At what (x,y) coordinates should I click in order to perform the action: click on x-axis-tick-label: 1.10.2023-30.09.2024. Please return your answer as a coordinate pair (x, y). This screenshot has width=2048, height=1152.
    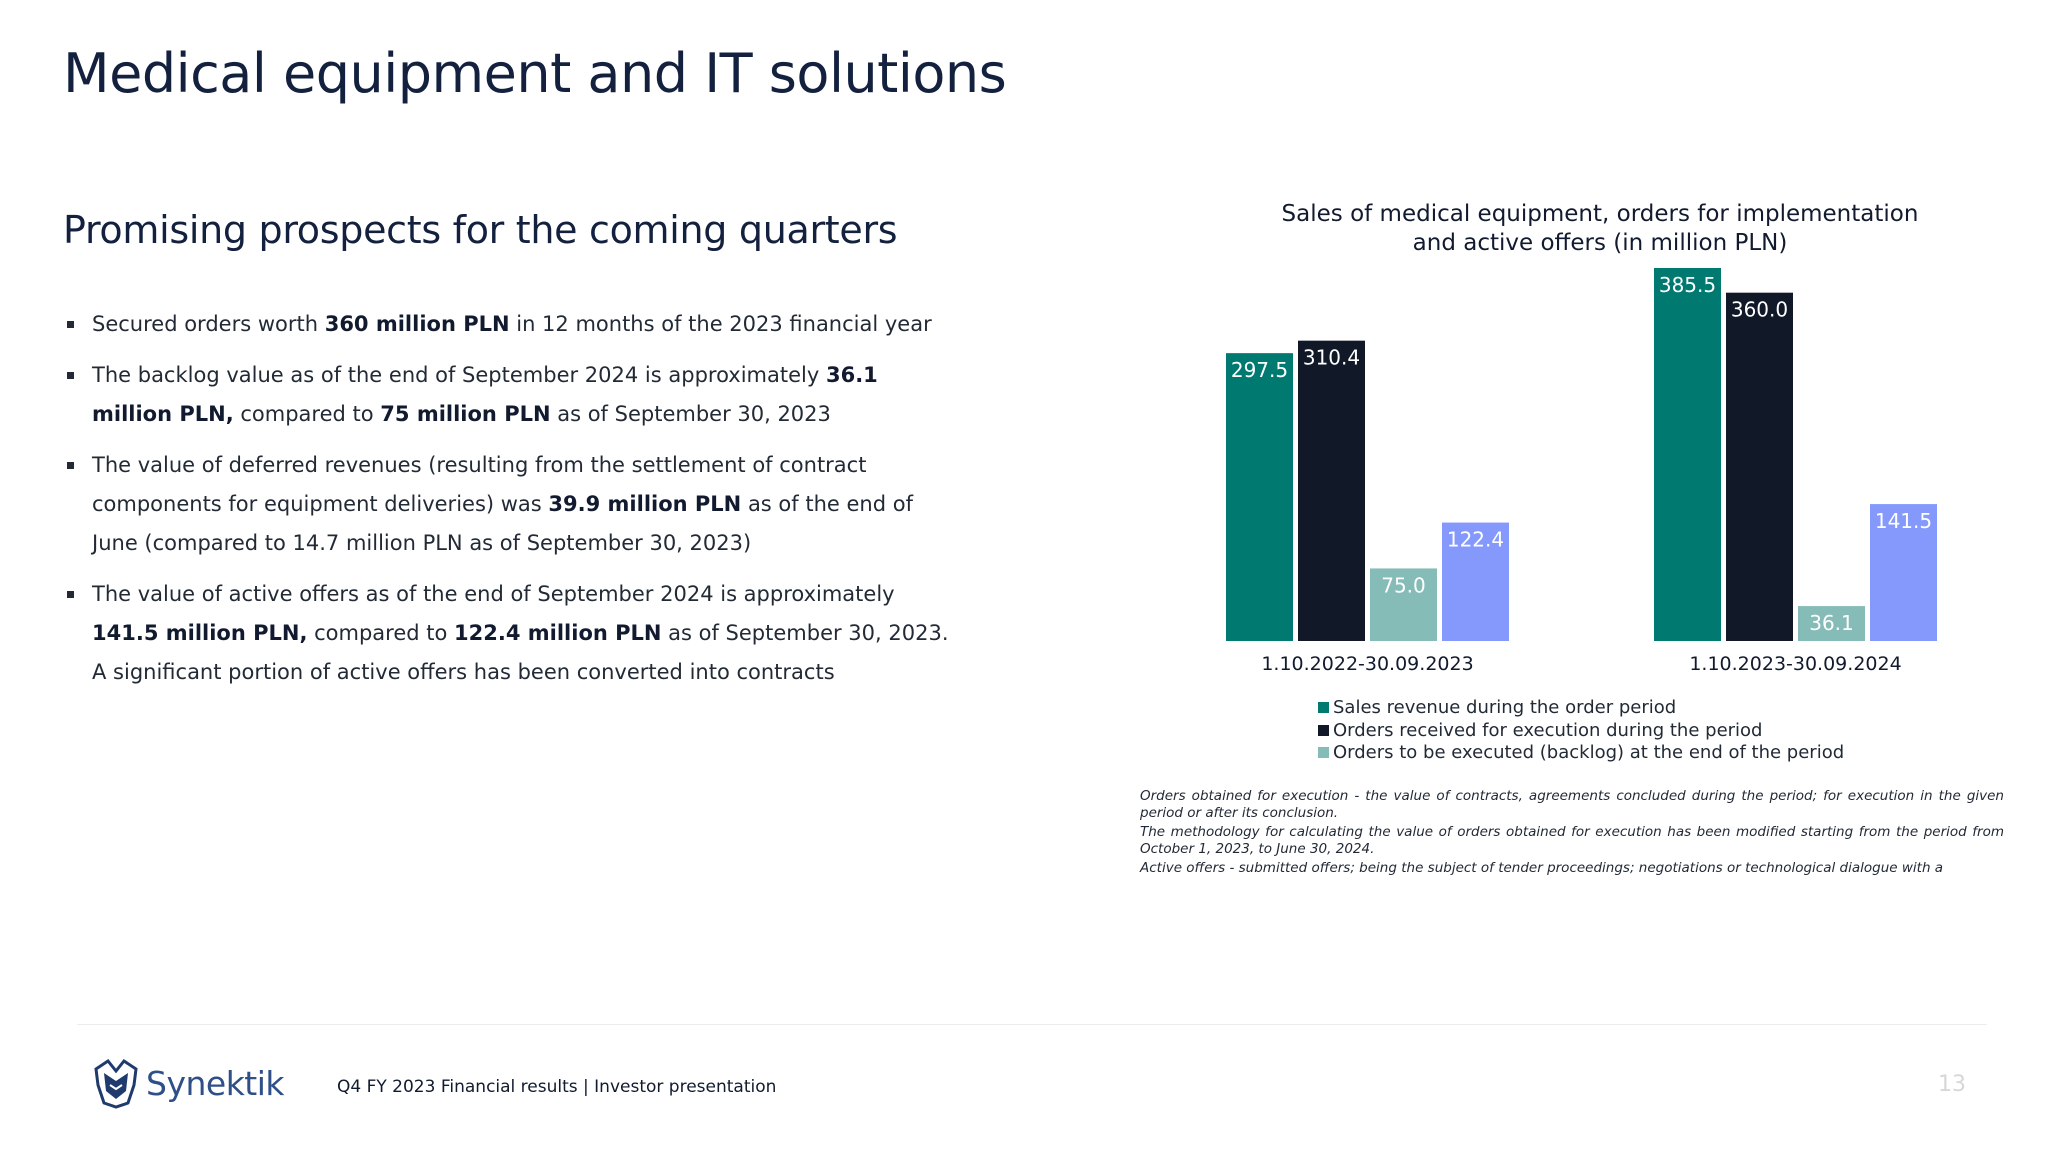
    Looking at the image, I should click on (1795, 664).